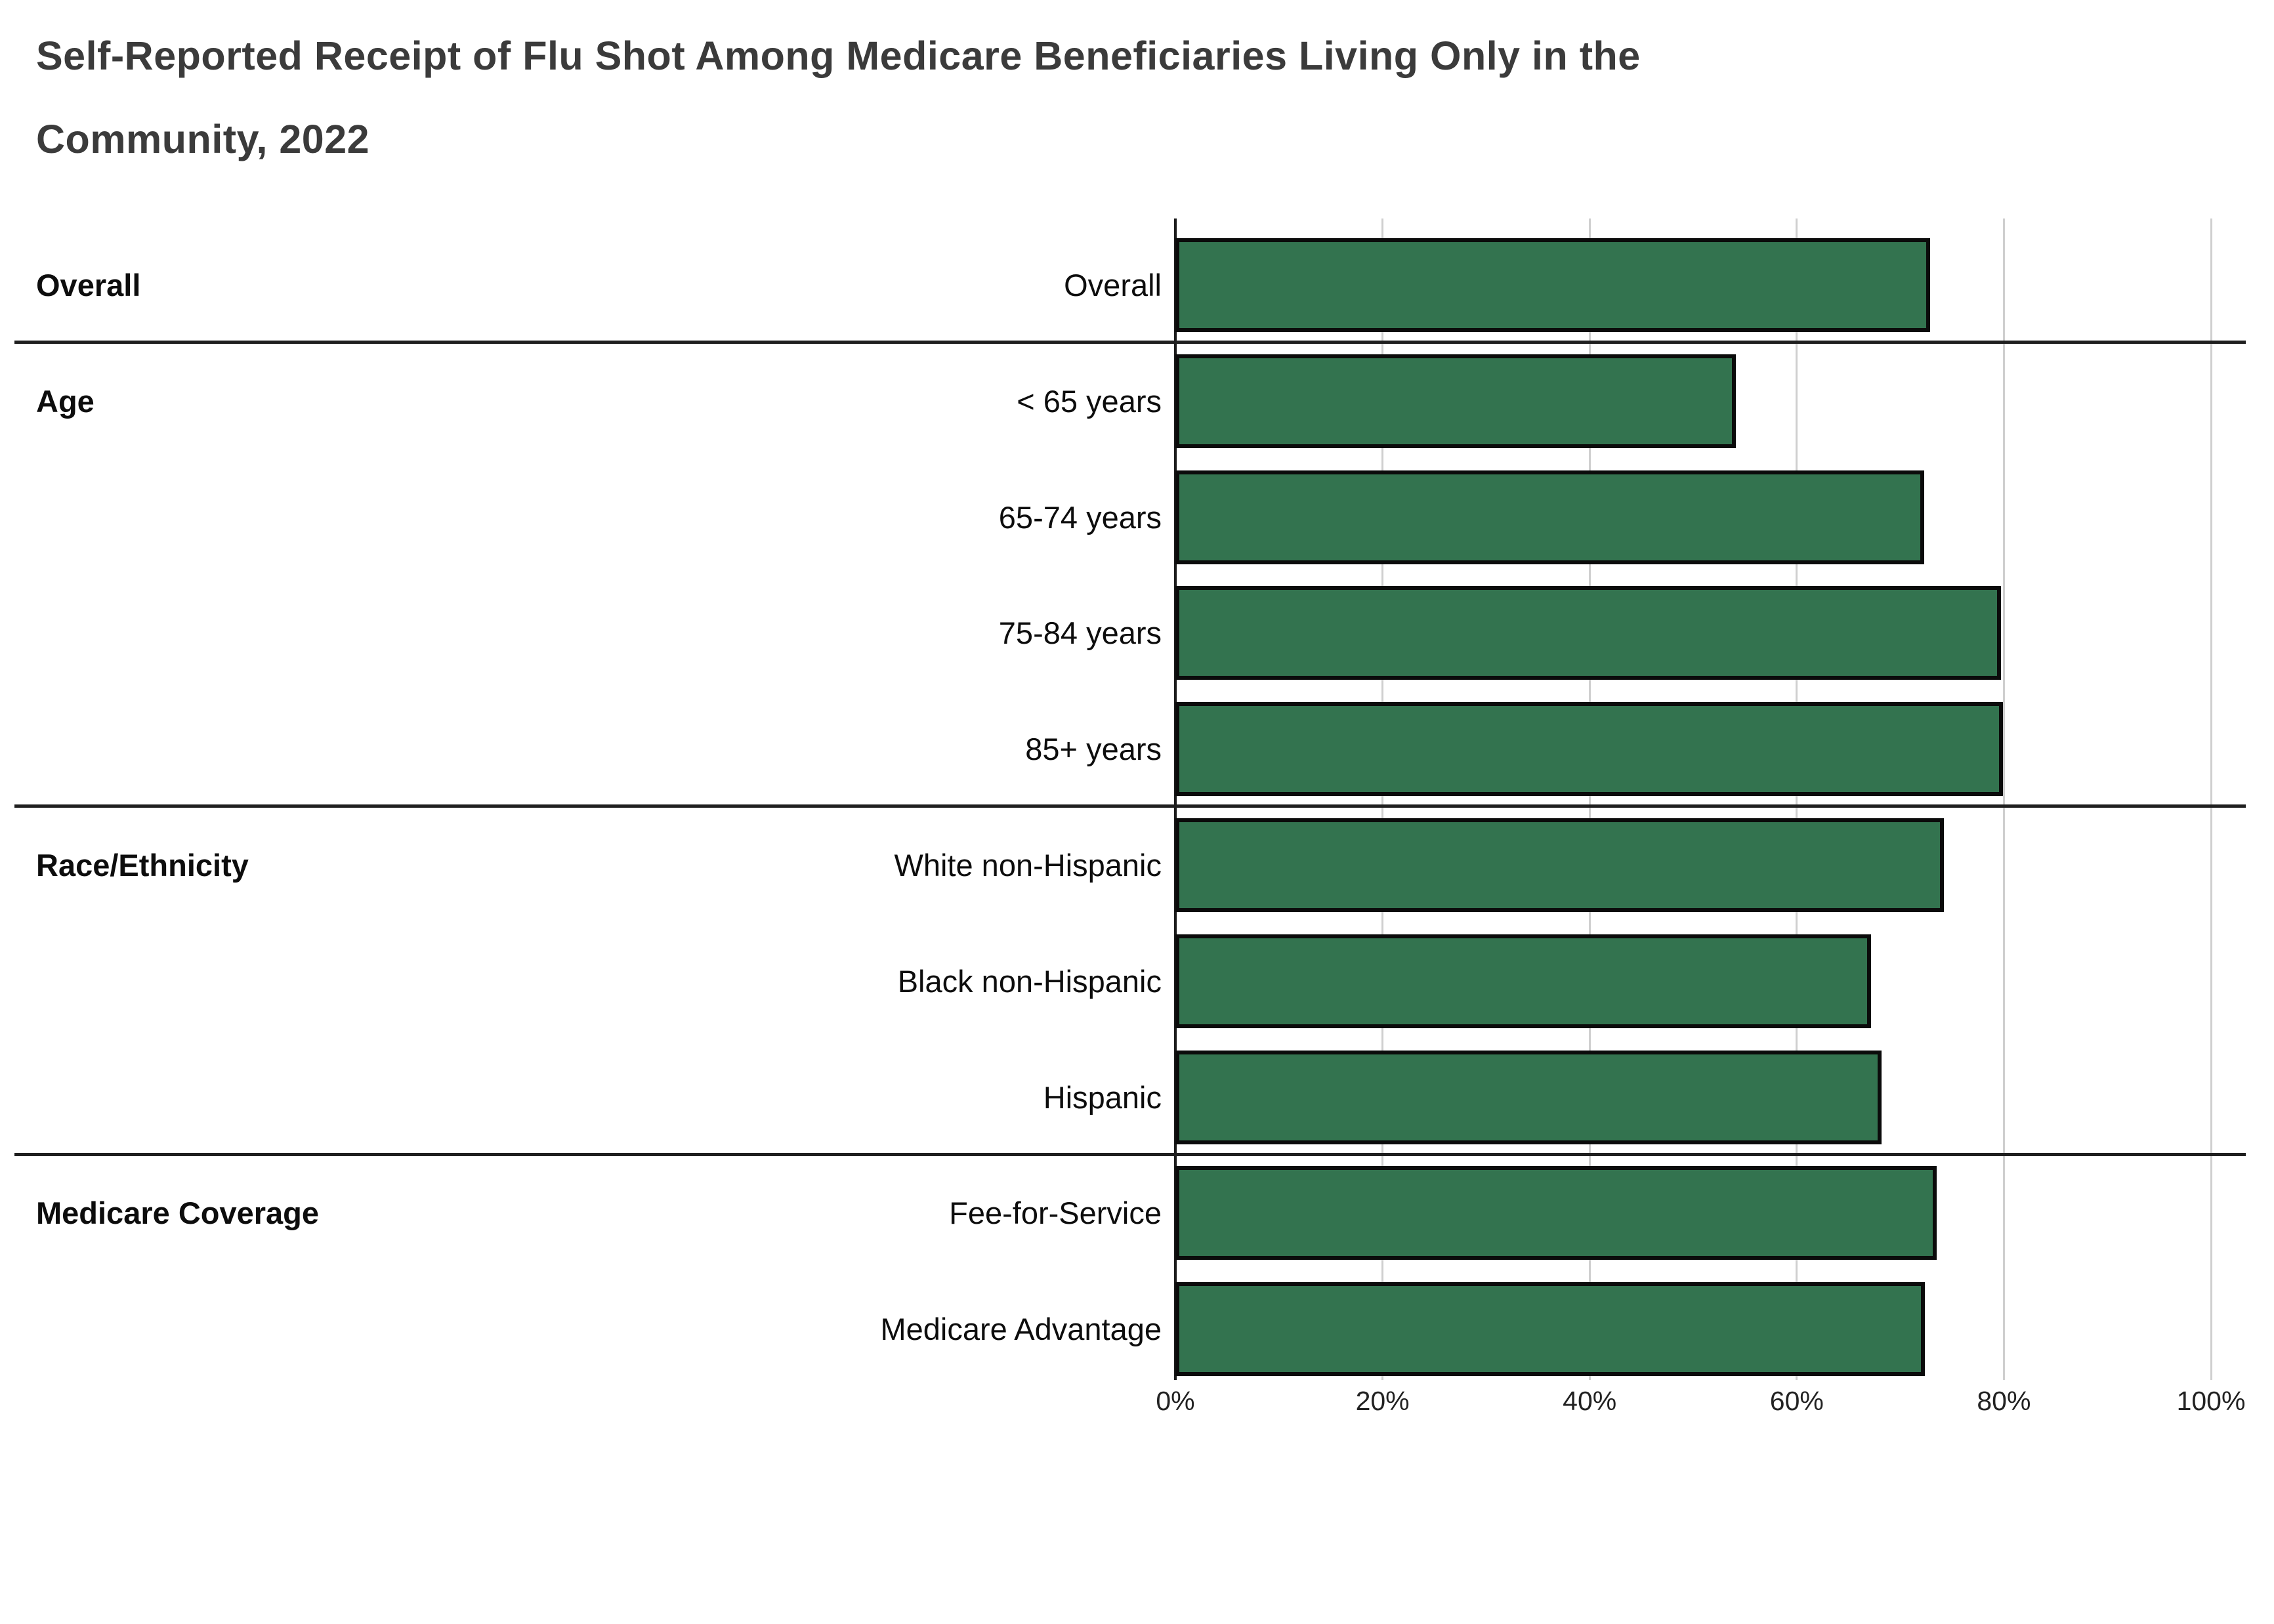  Describe the element at coordinates (1113, 285) in the screenshot. I see `row-label: Overall` at that location.